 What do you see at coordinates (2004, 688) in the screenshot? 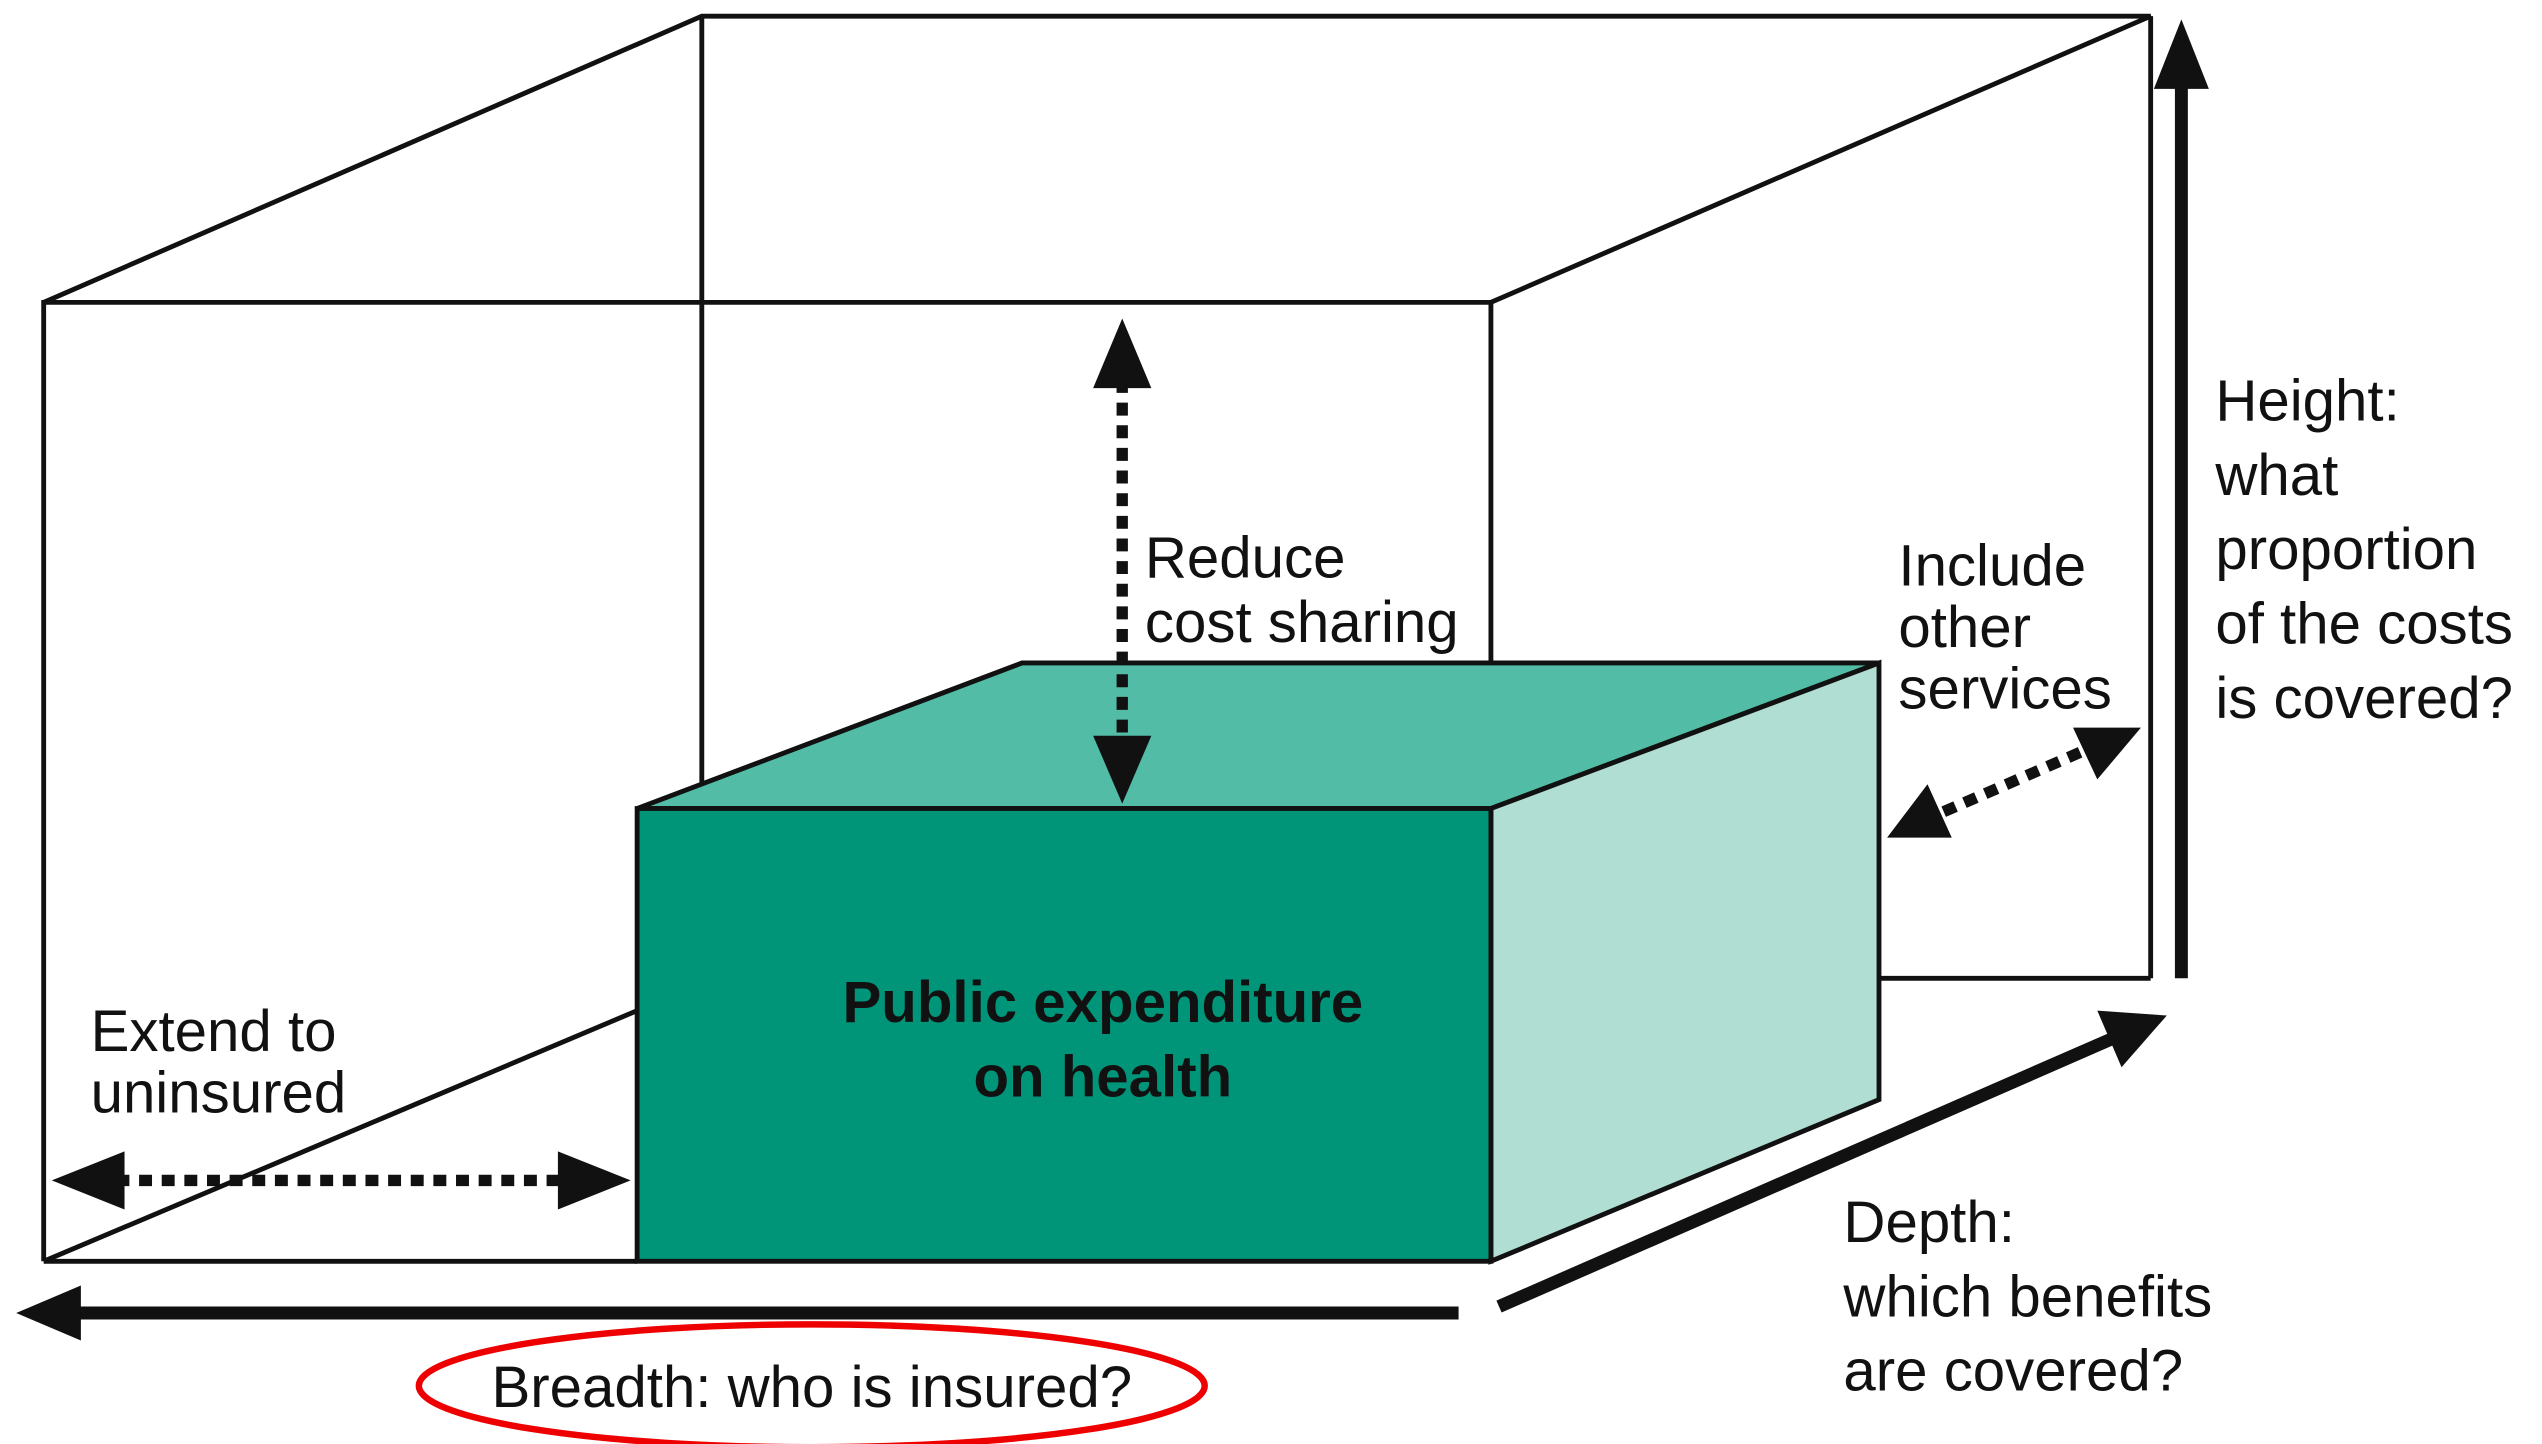
I see `label-text: services` at bounding box center [2004, 688].